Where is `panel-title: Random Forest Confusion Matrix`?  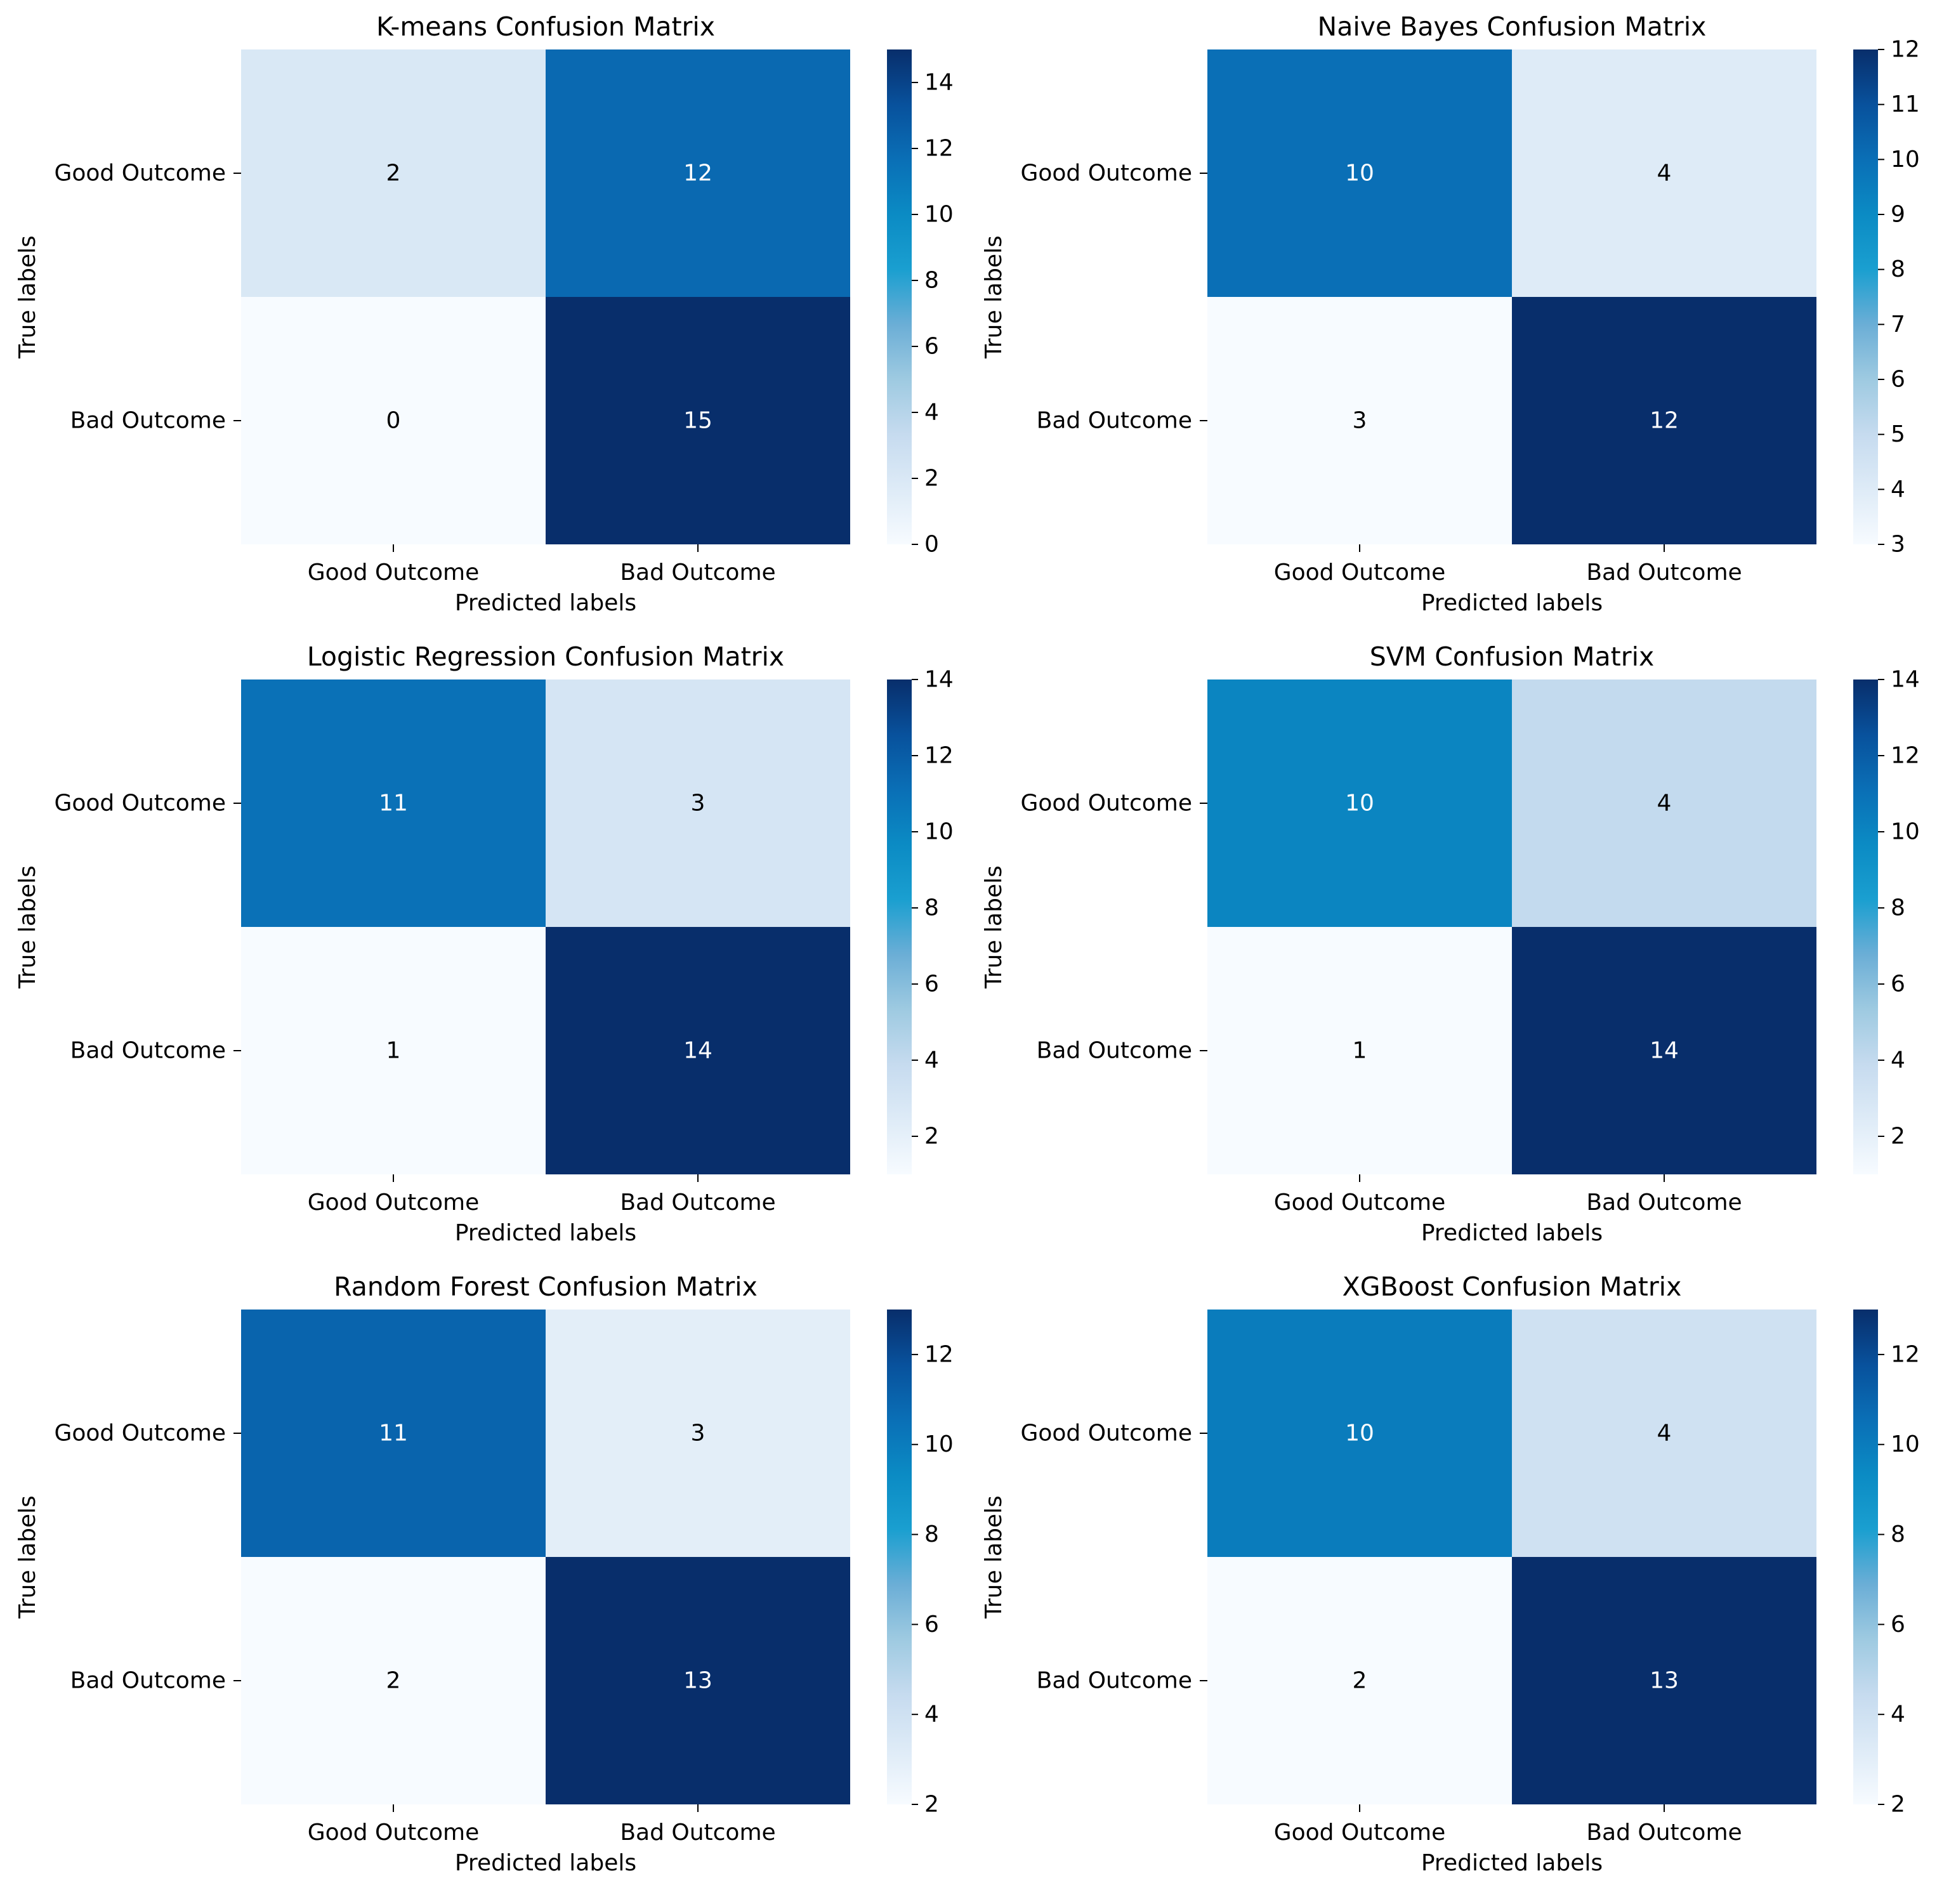
panel-title: Random Forest Confusion Matrix is located at coordinates (546, 1286).